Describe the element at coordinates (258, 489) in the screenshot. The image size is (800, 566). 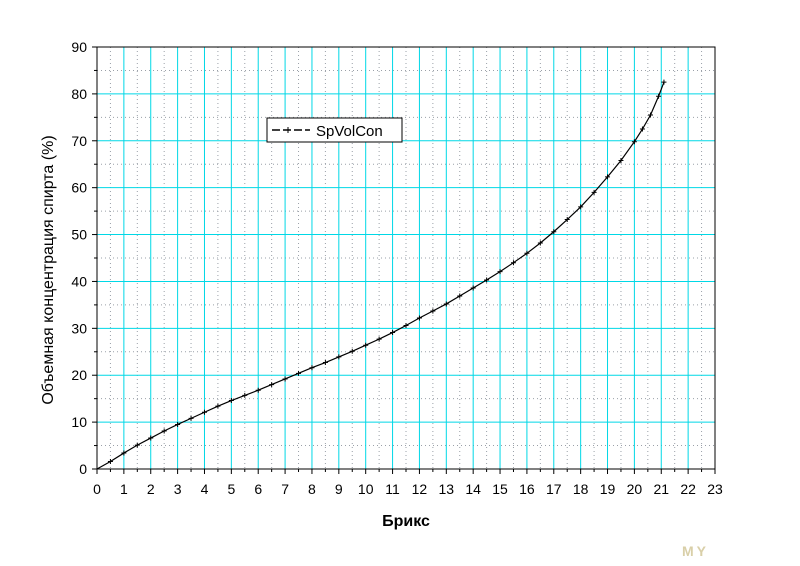
I see `x-tick-label: 6` at that location.